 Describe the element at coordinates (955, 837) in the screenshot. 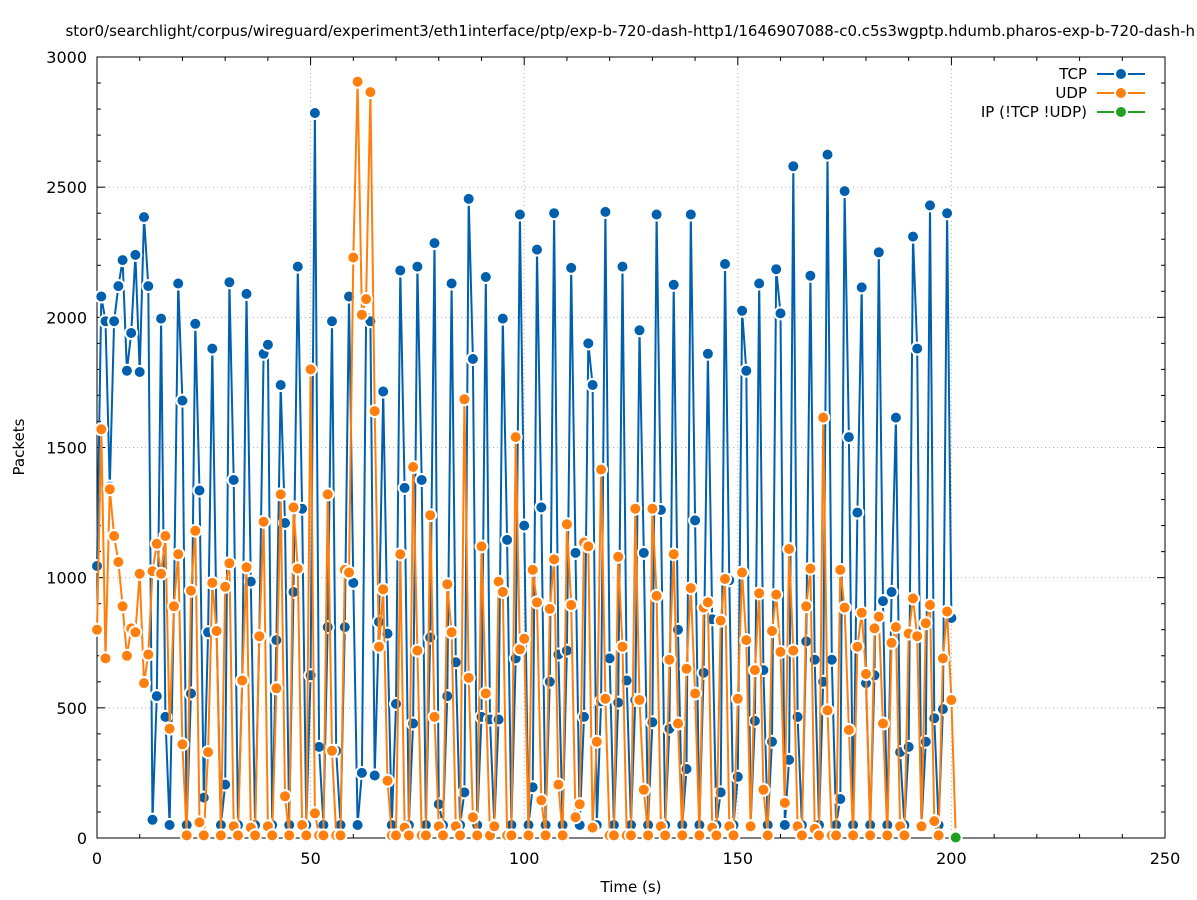

I see `data-point-ip-tcp-udp` at that location.